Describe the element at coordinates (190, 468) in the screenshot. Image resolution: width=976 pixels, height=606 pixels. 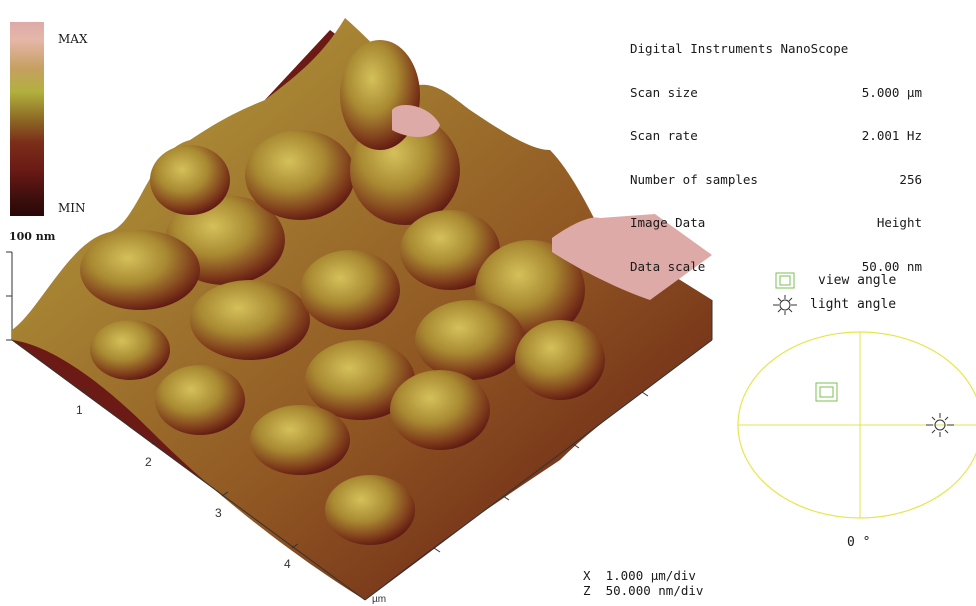
I see `x-axis-ticks` at that location.